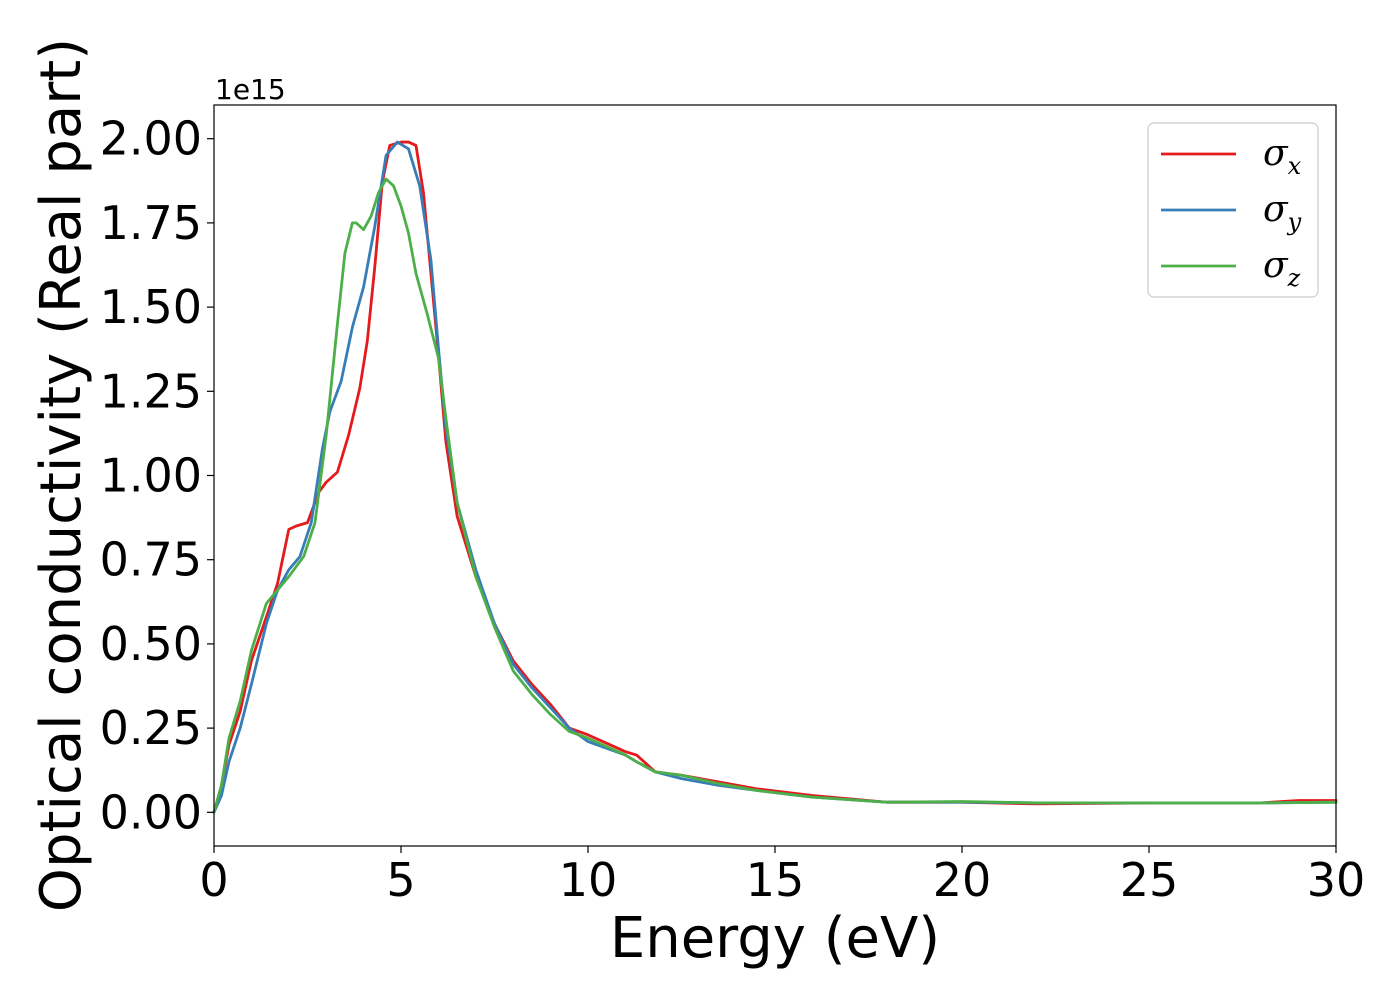  Describe the element at coordinates (400, 880) in the screenshot. I see `x-tick-label: 5` at that location.